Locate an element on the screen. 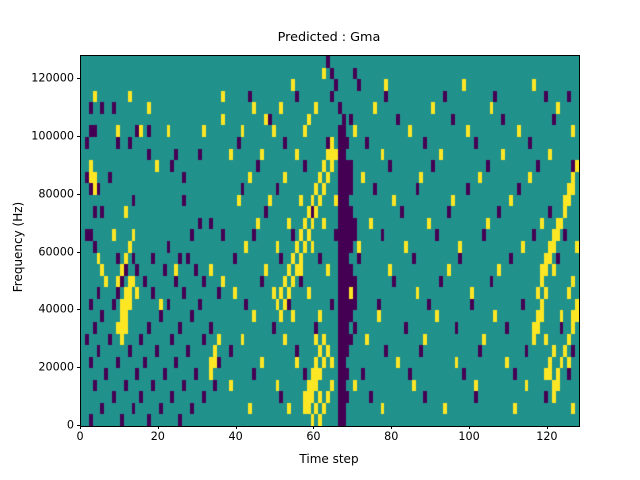  x-tick-label: 0 is located at coordinates (80, 436).